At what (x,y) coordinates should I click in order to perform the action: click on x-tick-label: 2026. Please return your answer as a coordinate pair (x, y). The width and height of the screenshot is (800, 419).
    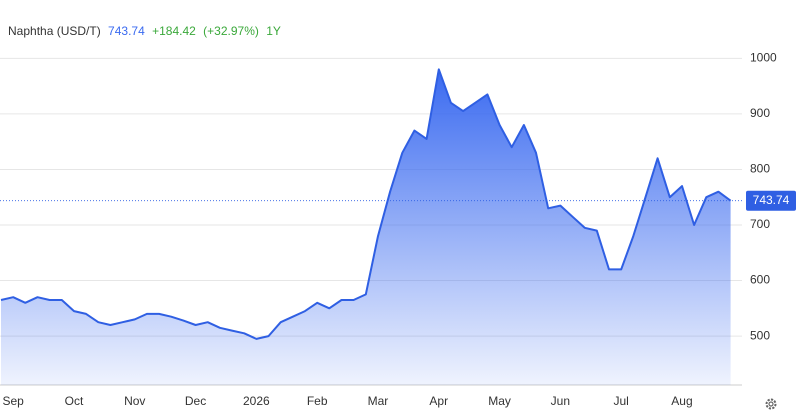
    Looking at the image, I should click on (256, 401).